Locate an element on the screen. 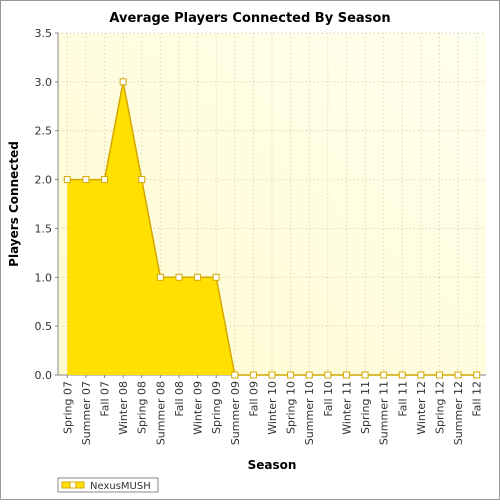 The height and width of the screenshot is (504, 500). x-tick-label: Fall 07 is located at coordinates (105, 399).